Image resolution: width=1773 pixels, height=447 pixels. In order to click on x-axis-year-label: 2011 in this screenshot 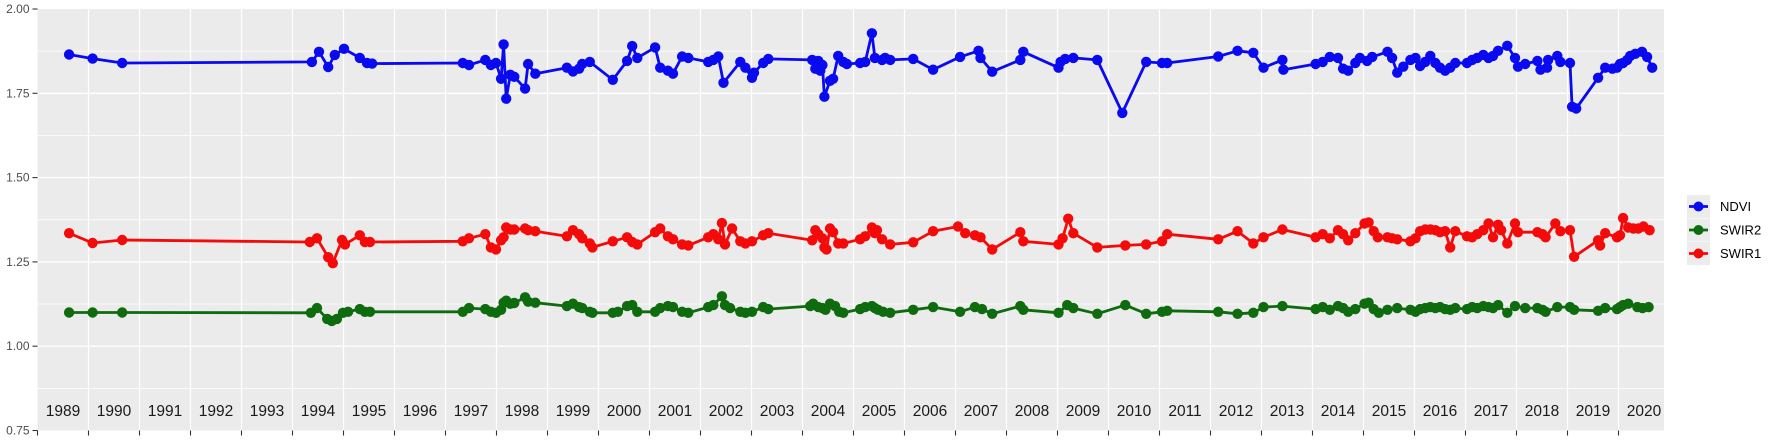, I will do `click(1184, 411)`.